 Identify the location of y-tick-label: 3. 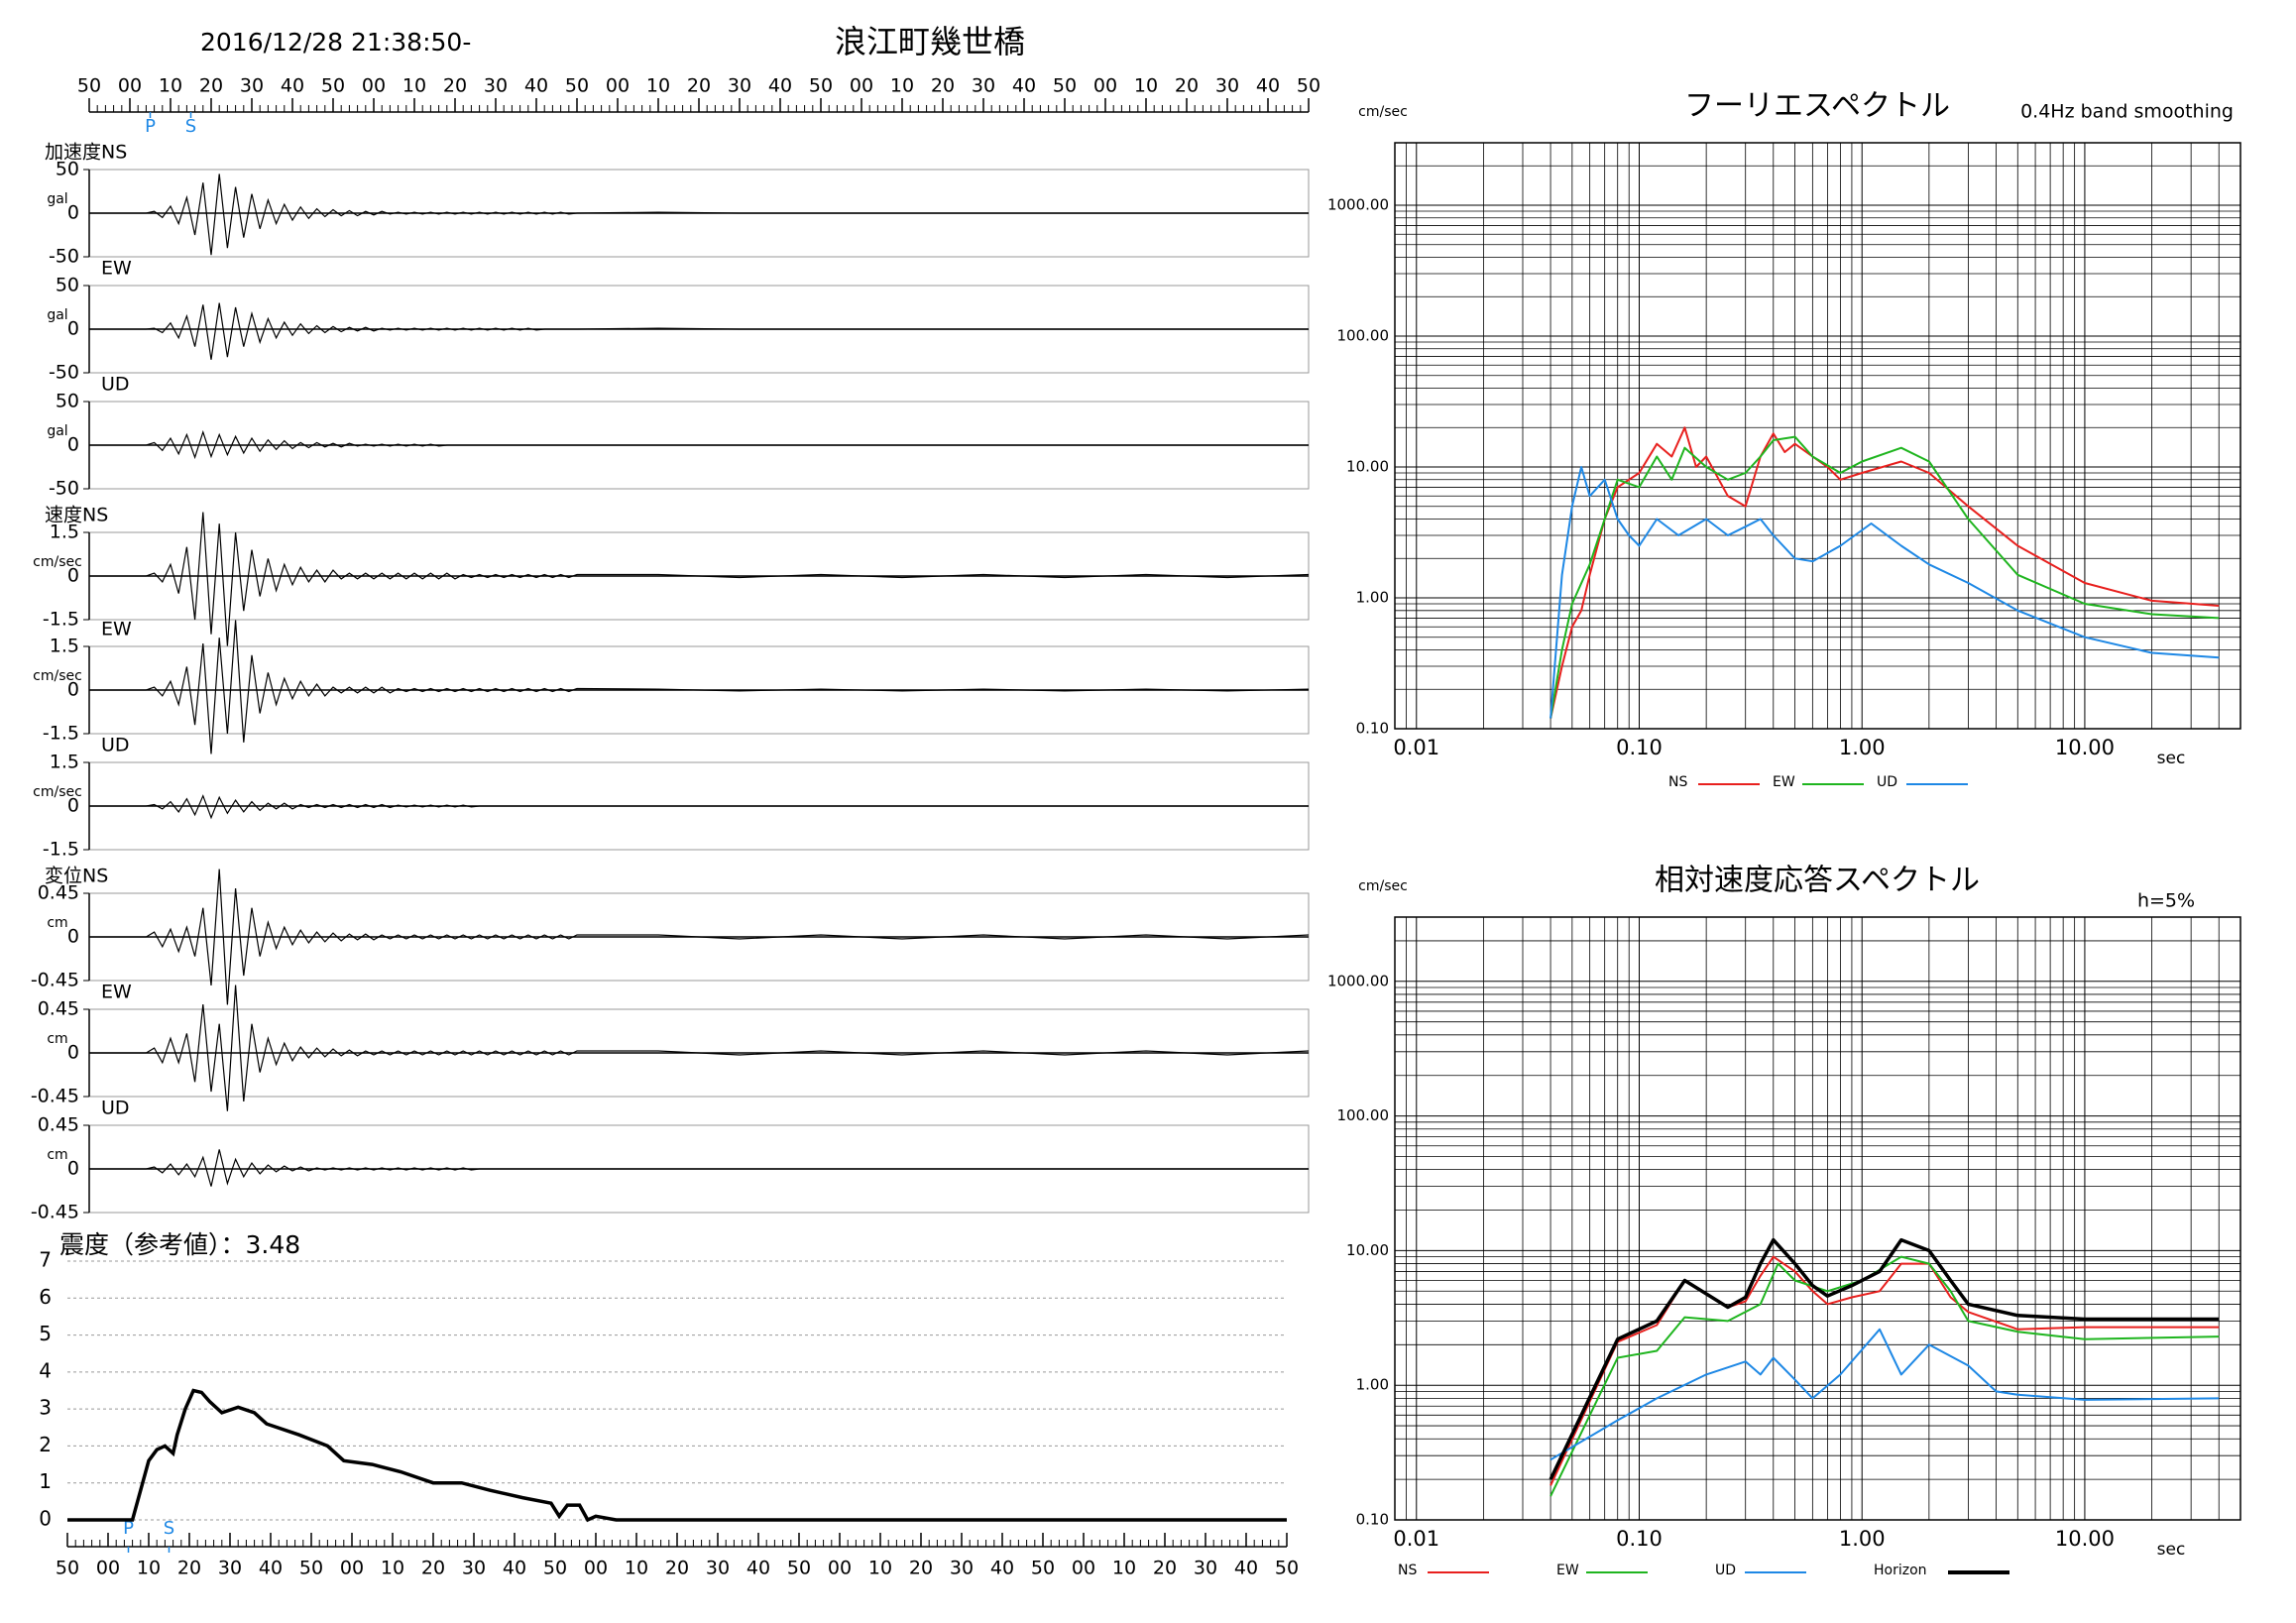
(46, 1408).